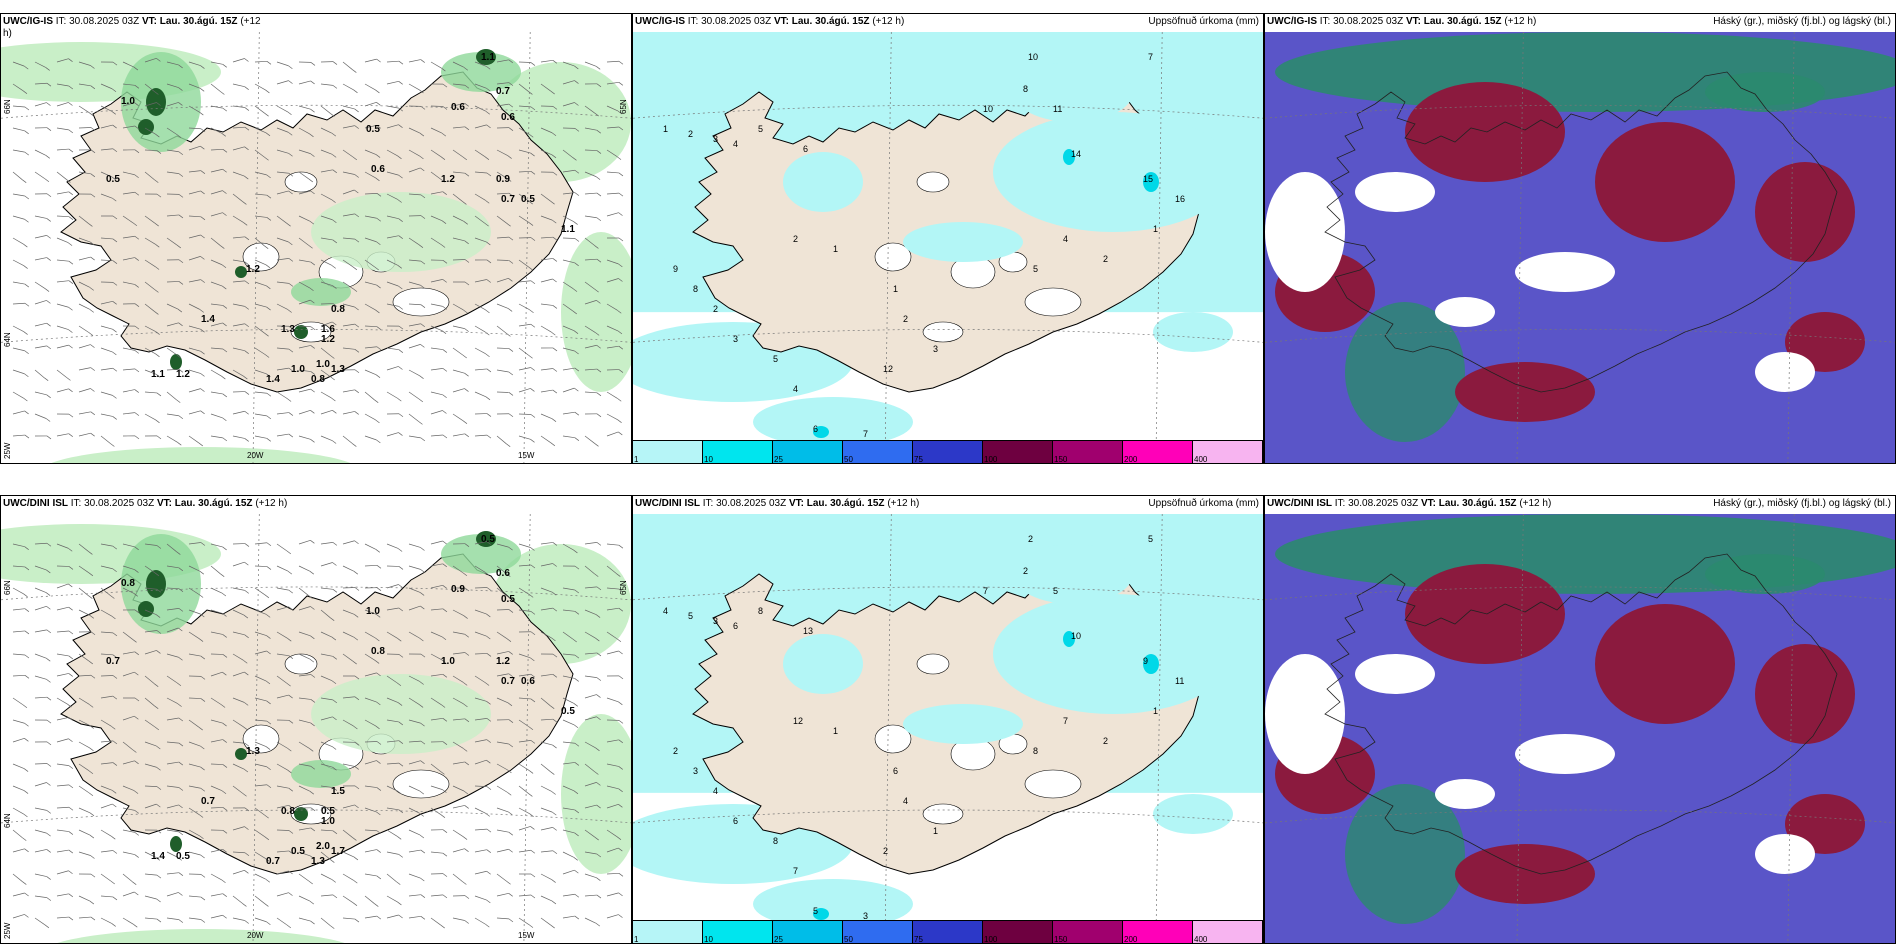 The image size is (1900, 950). I want to click on colorbar-tick: 50, so click(848, 939).